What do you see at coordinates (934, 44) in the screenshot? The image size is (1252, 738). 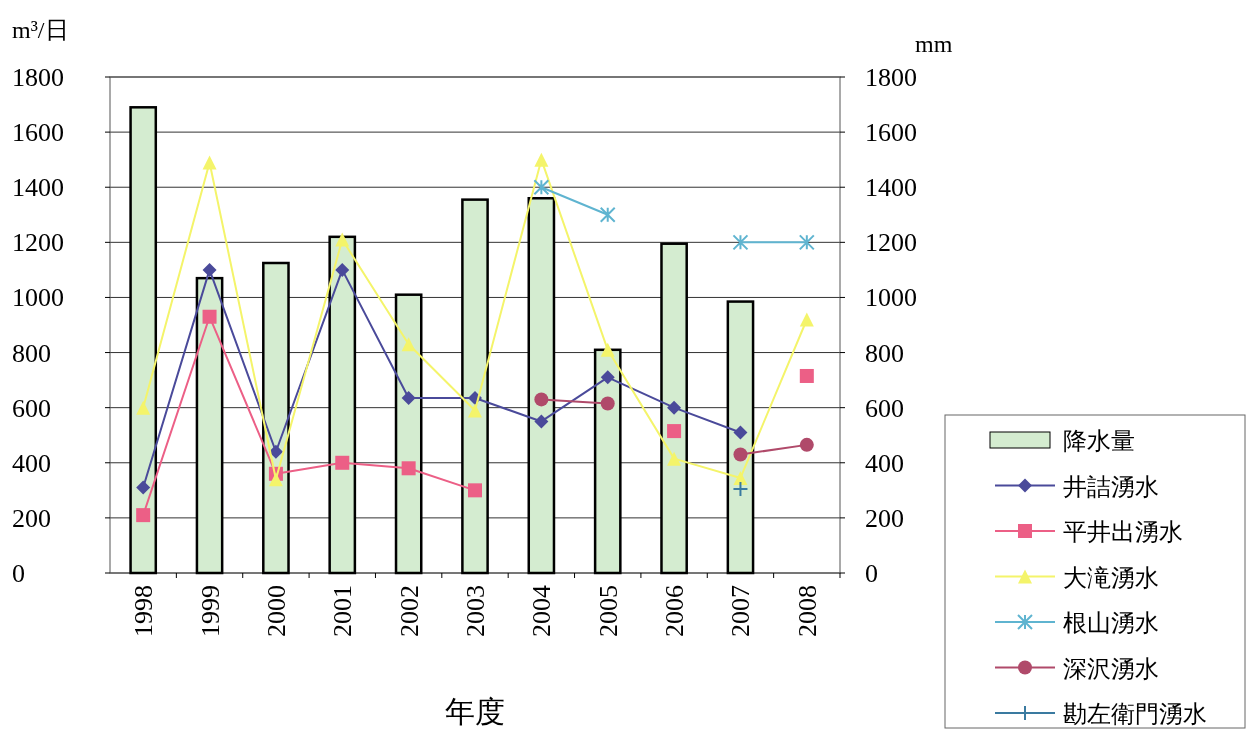 I see `y2-axis-title: mm` at bounding box center [934, 44].